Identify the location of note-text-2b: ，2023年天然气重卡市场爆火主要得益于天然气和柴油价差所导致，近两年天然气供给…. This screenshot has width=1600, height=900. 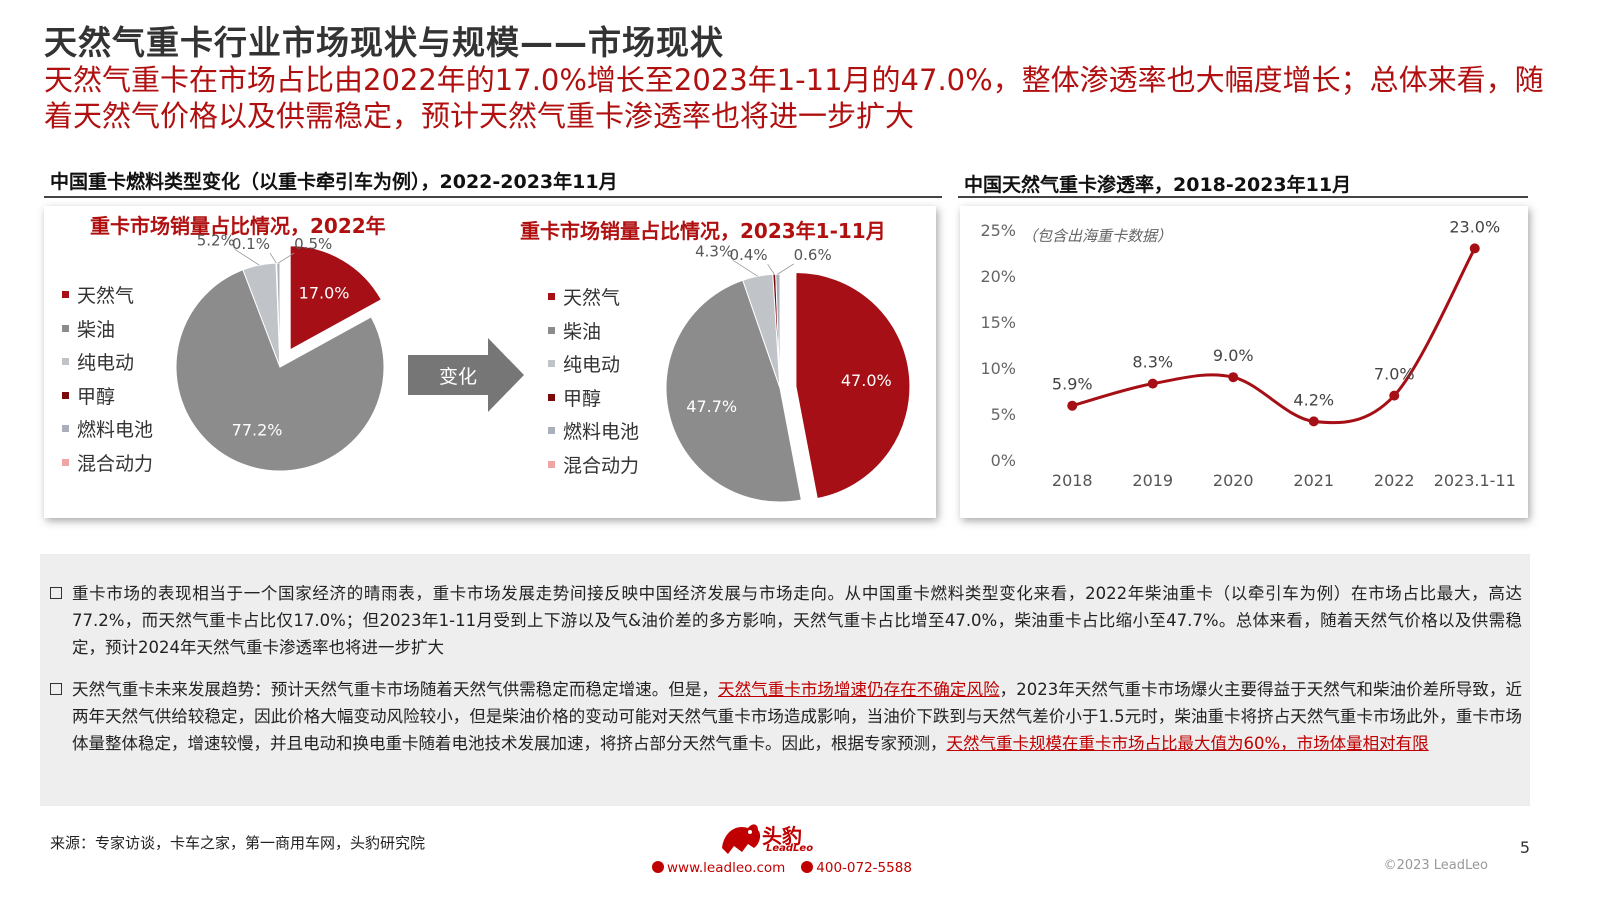
(797, 716).